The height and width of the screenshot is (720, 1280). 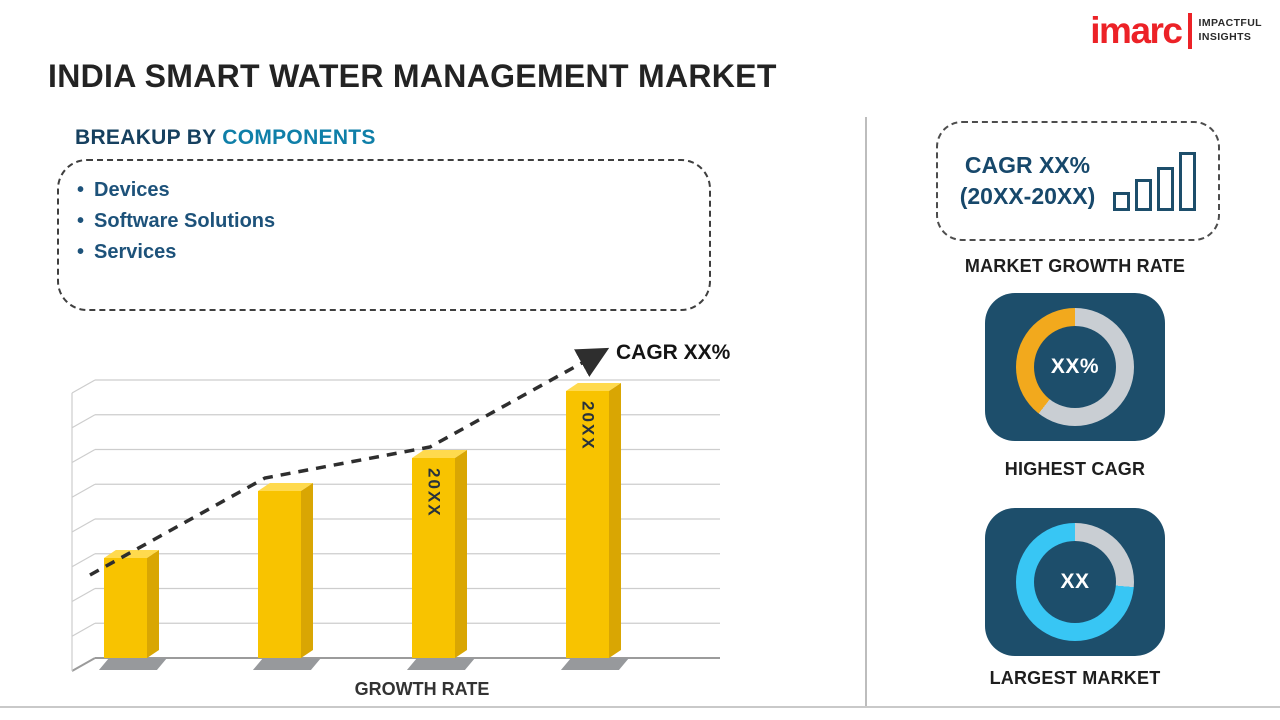 What do you see at coordinates (299, 137) in the screenshot?
I see `breakup-heading-accent: COMPONENTS` at bounding box center [299, 137].